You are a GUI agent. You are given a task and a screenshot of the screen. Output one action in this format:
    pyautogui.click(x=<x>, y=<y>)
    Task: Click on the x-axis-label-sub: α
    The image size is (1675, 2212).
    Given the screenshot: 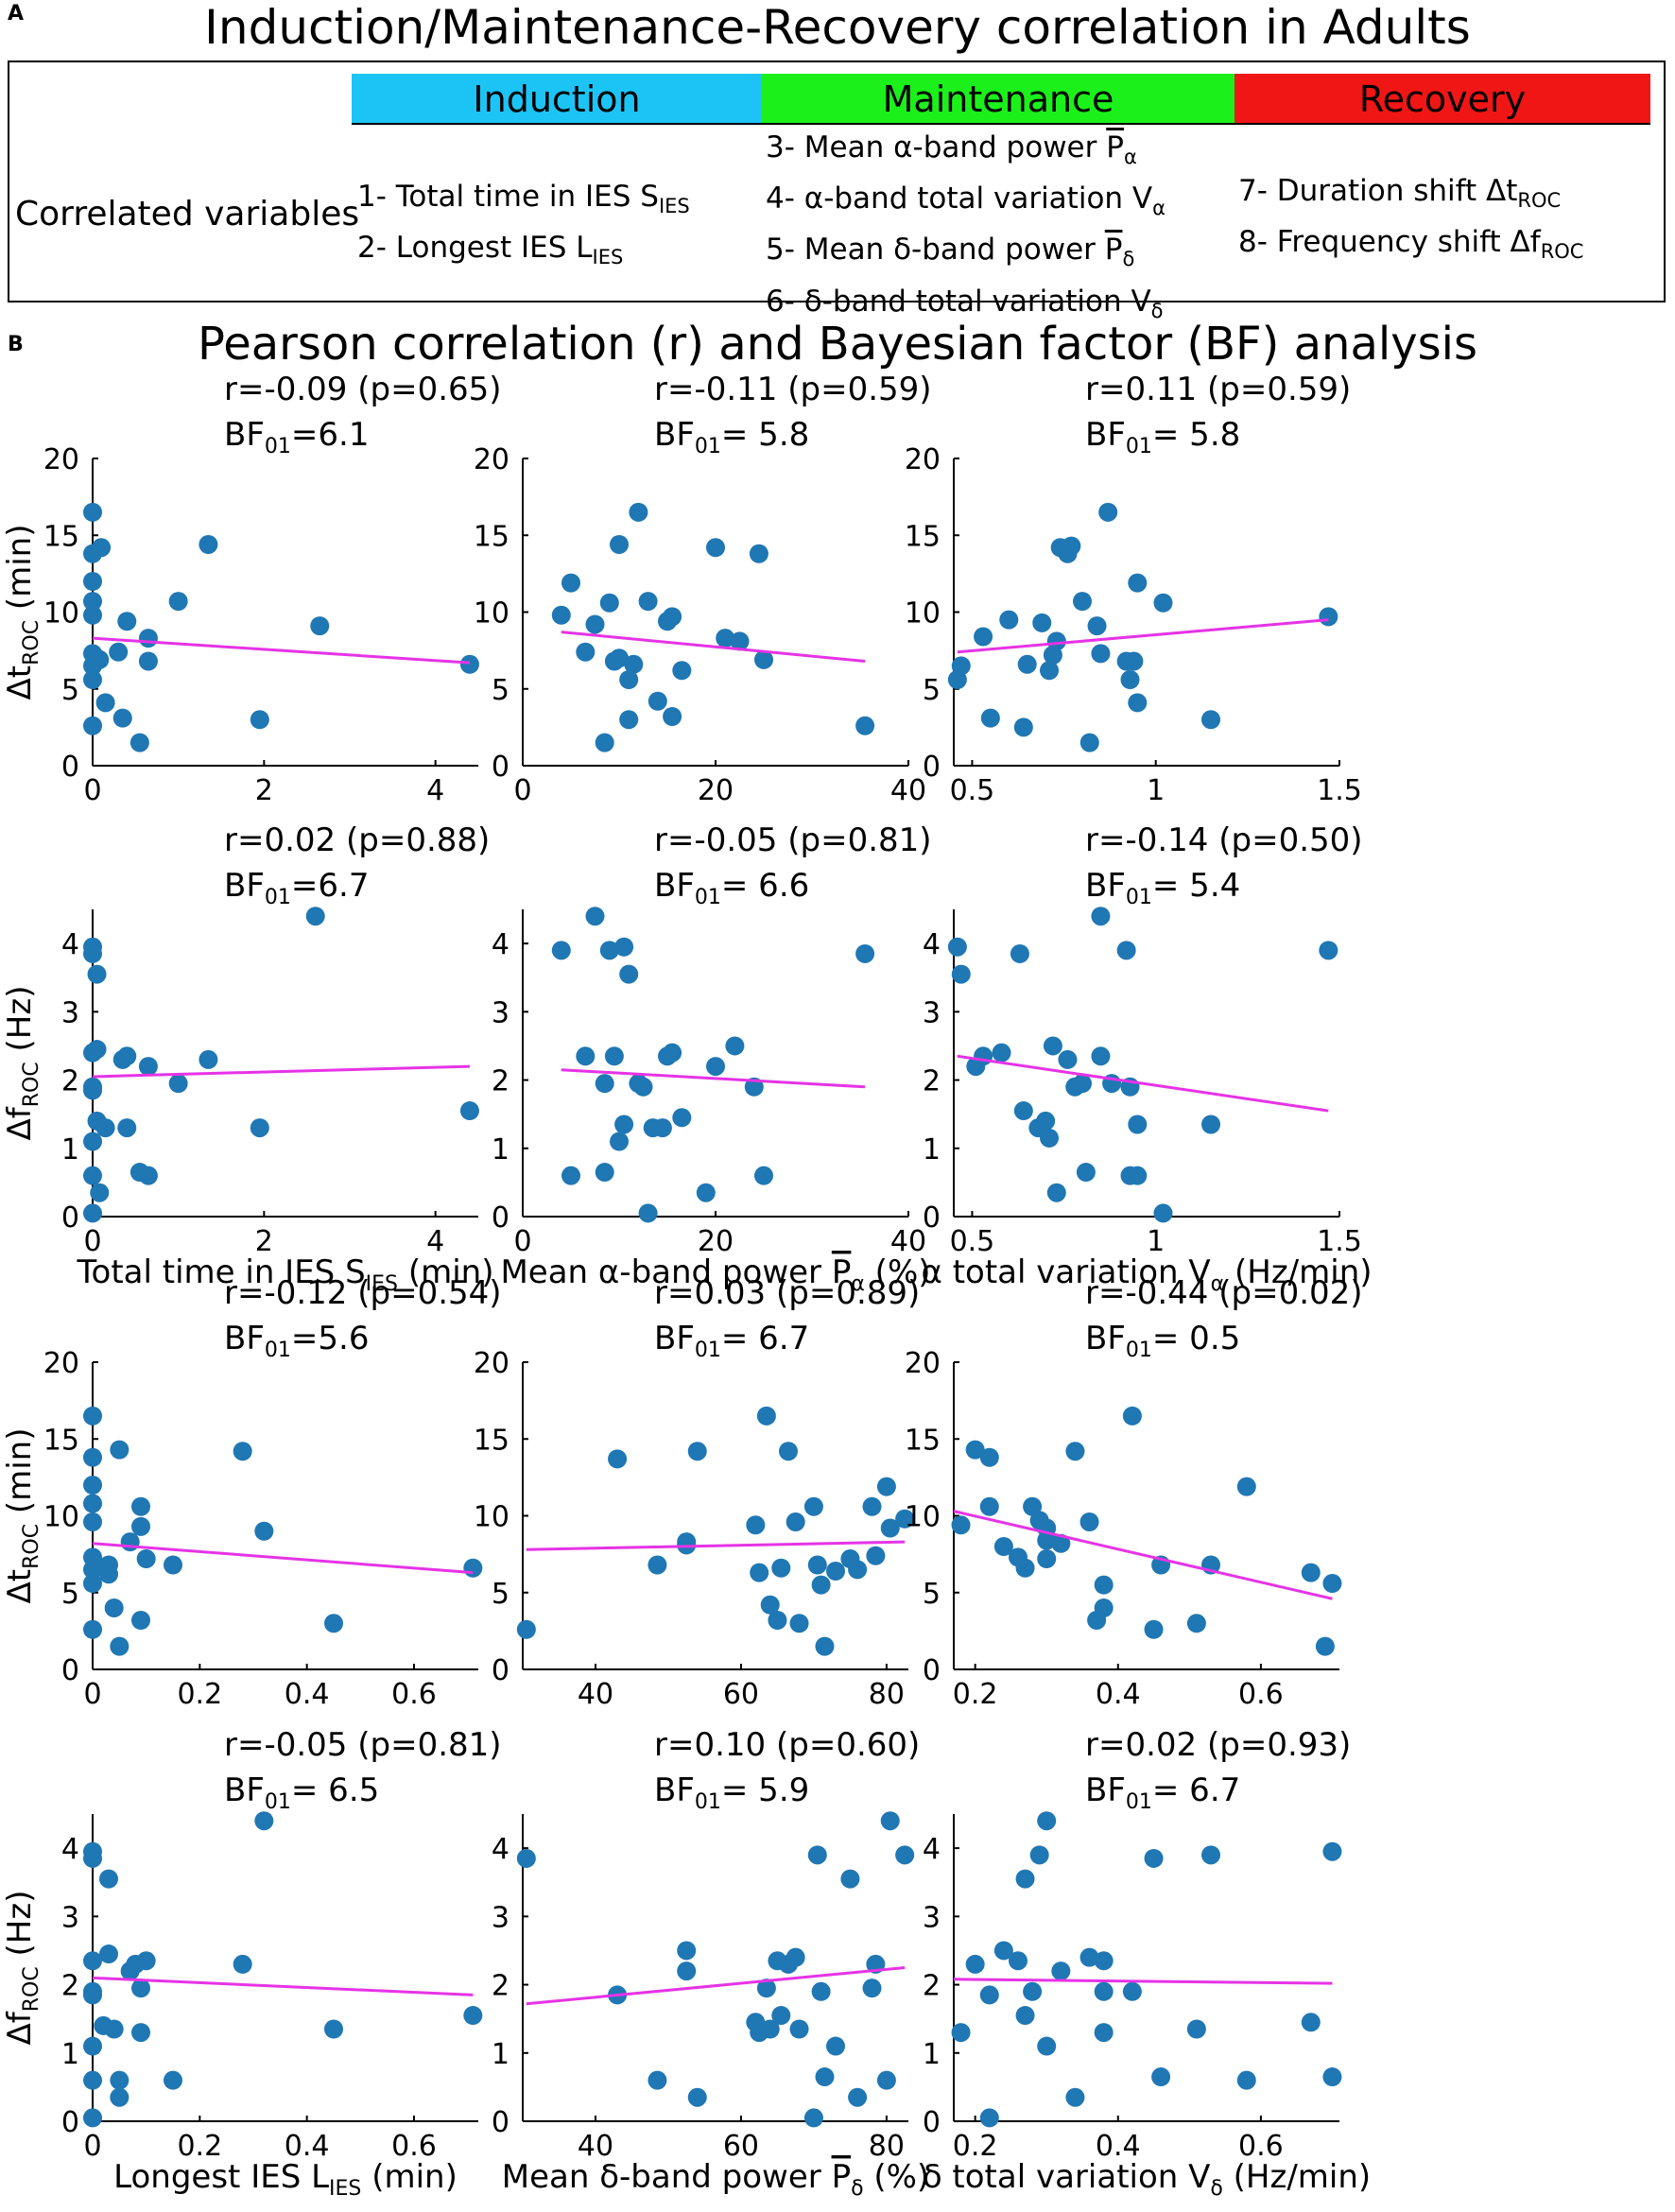 What is the action you would take?
    pyautogui.click(x=858, y=1284)
    